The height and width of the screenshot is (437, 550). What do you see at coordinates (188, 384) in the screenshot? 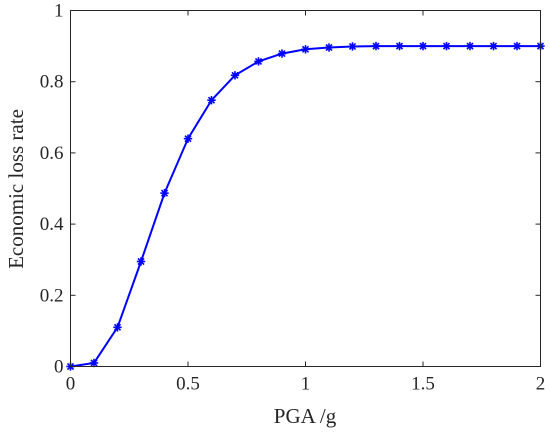
I see `x-tick-label: 0.5` at bounding box center [188, 384].